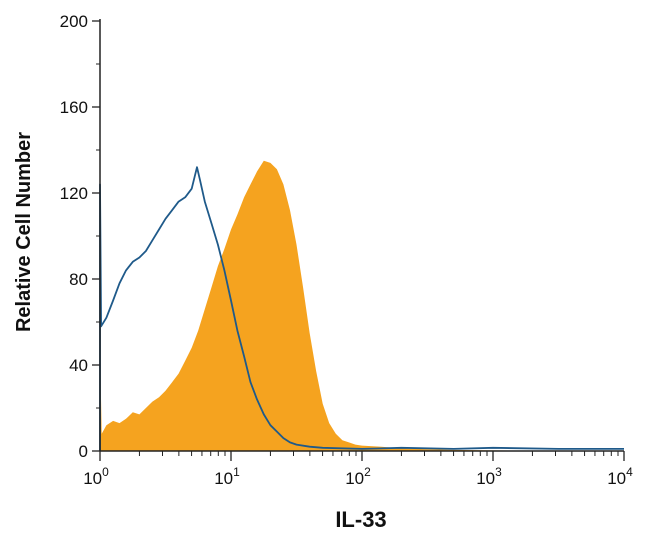 This screenshot has width=650, height=541. I want to click on y-tick-label: 120, so click(74, 193).